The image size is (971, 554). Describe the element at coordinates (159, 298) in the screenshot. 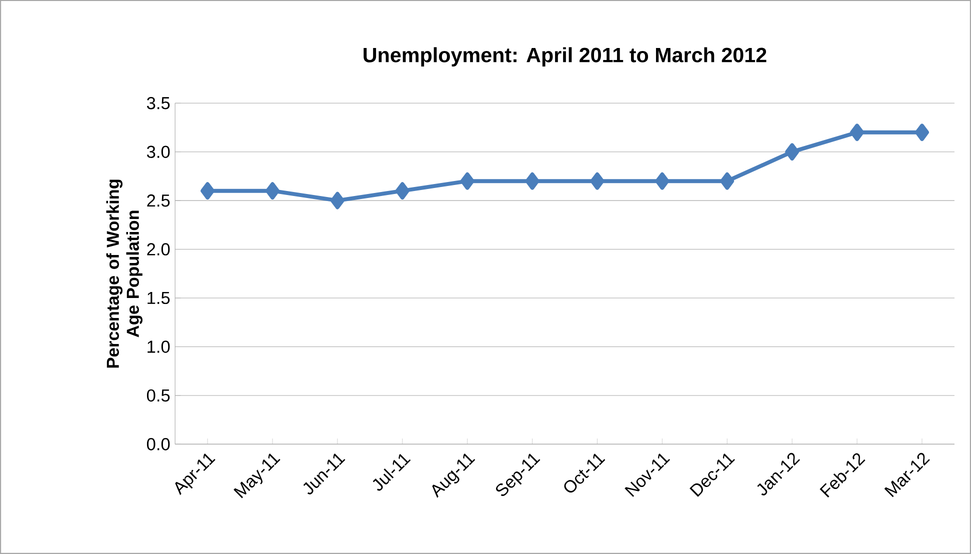

I see `y-tick-label: 1.5` at that location.